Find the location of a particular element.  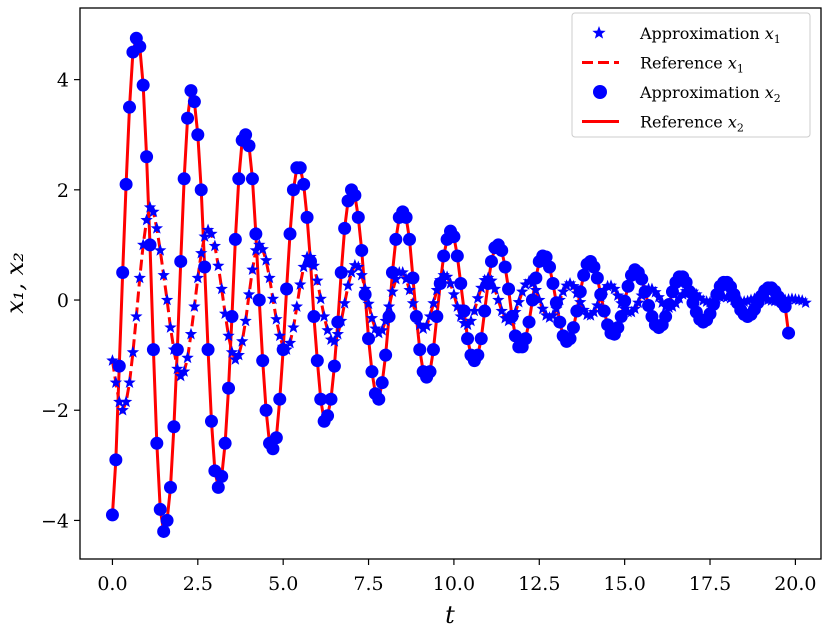

x-tick-label: 5.0 is located at coordinates (283, 584).